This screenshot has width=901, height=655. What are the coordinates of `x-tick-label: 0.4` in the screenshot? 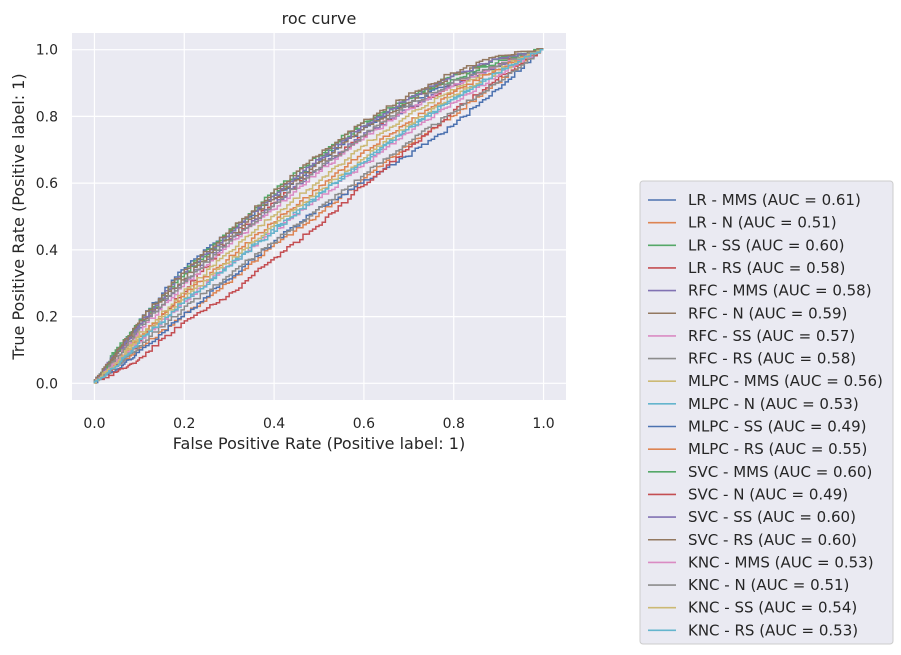 It's located at (274, 424).